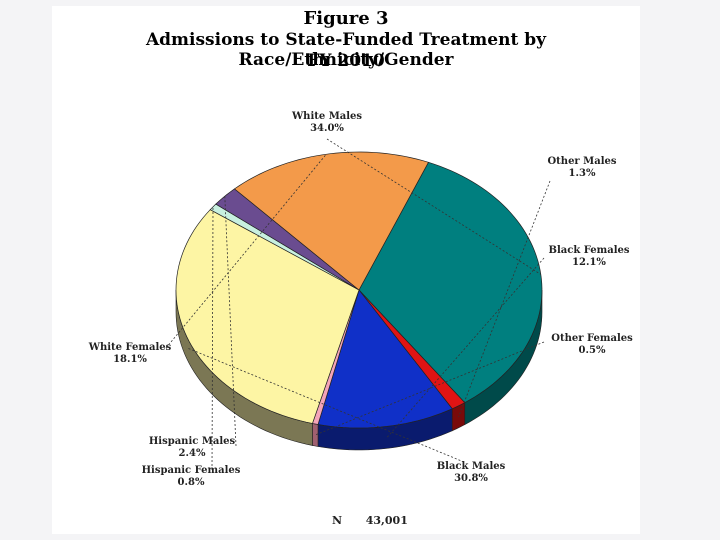  I want to click on label-hispanic-females-name: Hispanic Females, so click(191, 470).